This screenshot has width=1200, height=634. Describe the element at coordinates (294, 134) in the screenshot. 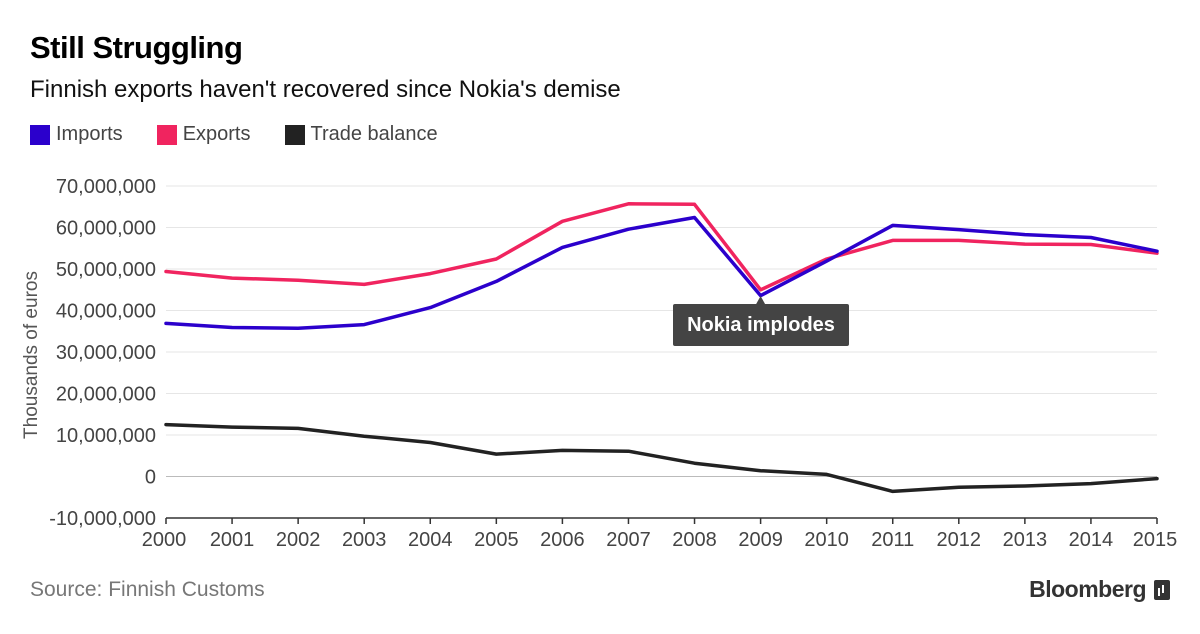

I see `legend-swatch-trade-balance` at that location.